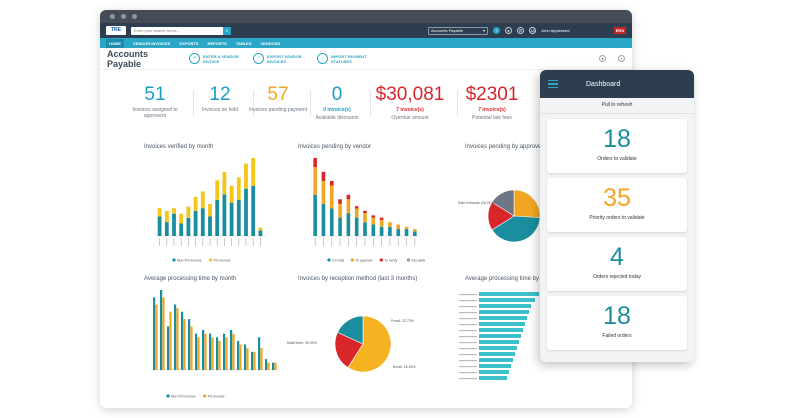 The height and width of the screenshot is (418, 800). I want to click on card-failed-orders: 18 Failed orders, so click(617, 323).